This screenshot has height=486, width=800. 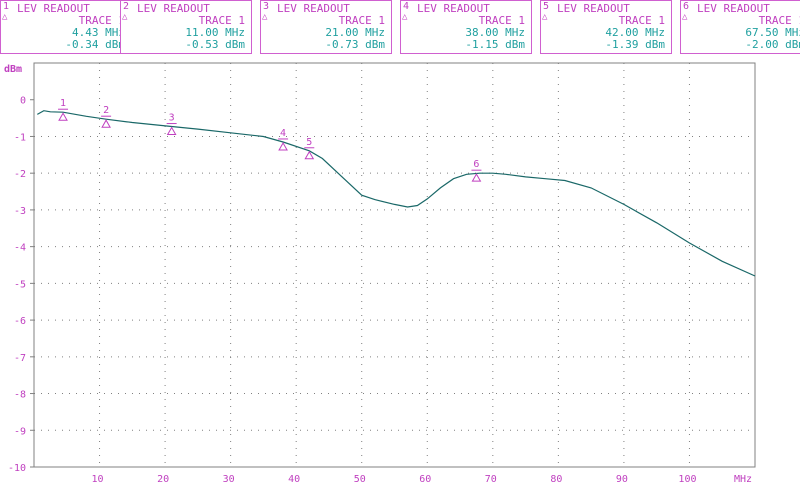 I want to click on readout-frequency: 67.50 MHz, so click(x=772, y=32).